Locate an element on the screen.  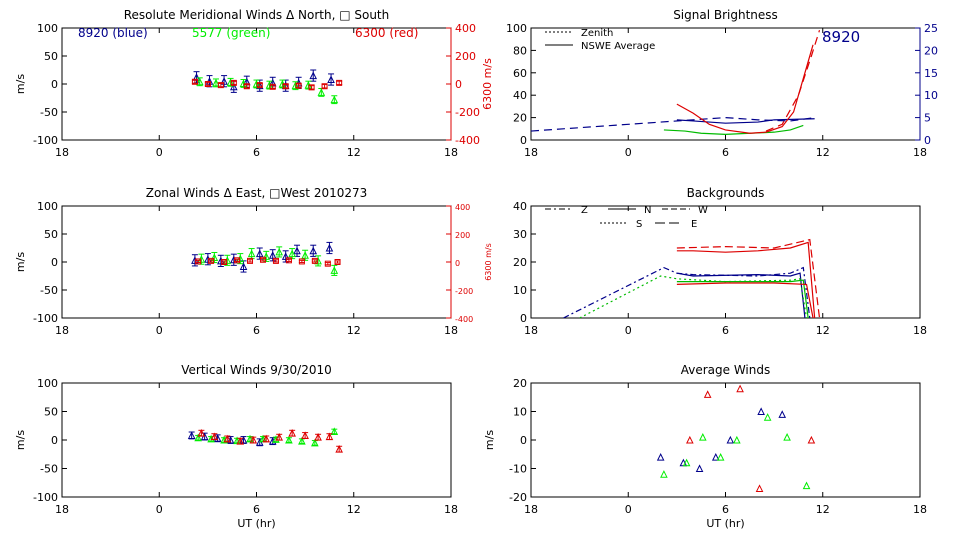
legend-entry: 6300 (red) is located at coordinates (386, 33).